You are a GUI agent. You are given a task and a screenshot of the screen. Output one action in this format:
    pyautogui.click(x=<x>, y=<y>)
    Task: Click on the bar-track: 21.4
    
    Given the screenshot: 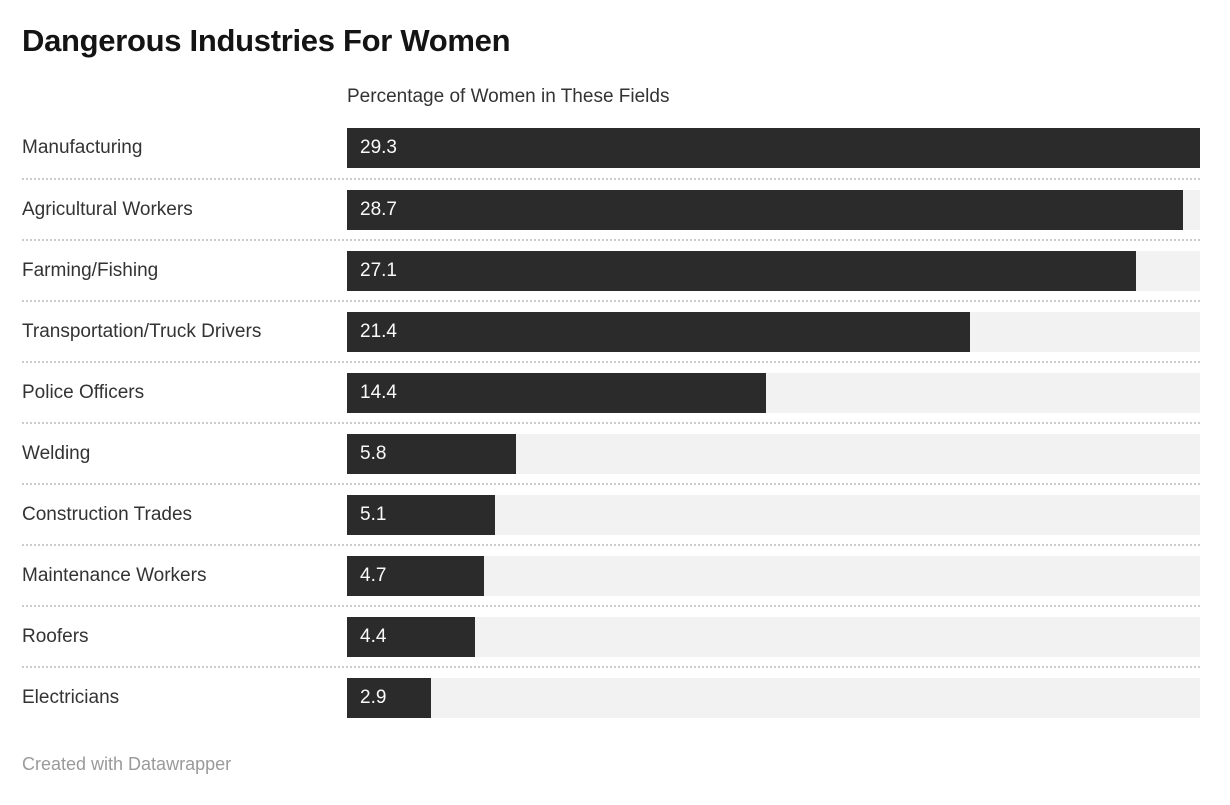 What is the action you would take?
    pyautogui.click(x=773, y=331)
    